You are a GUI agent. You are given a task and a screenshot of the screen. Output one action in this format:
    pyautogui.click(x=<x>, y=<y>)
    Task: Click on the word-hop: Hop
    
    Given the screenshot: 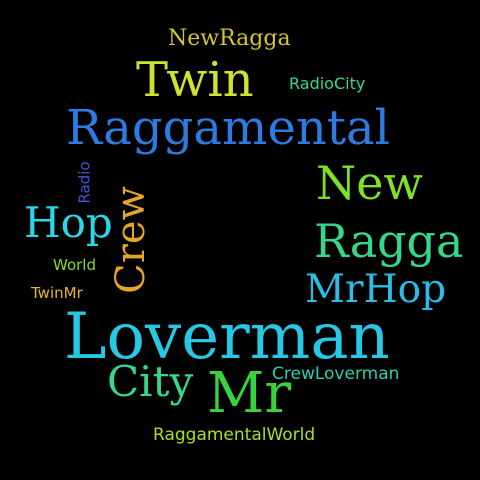 What is the action you would take?
    pyautogui.click(x=68, y=222)
    